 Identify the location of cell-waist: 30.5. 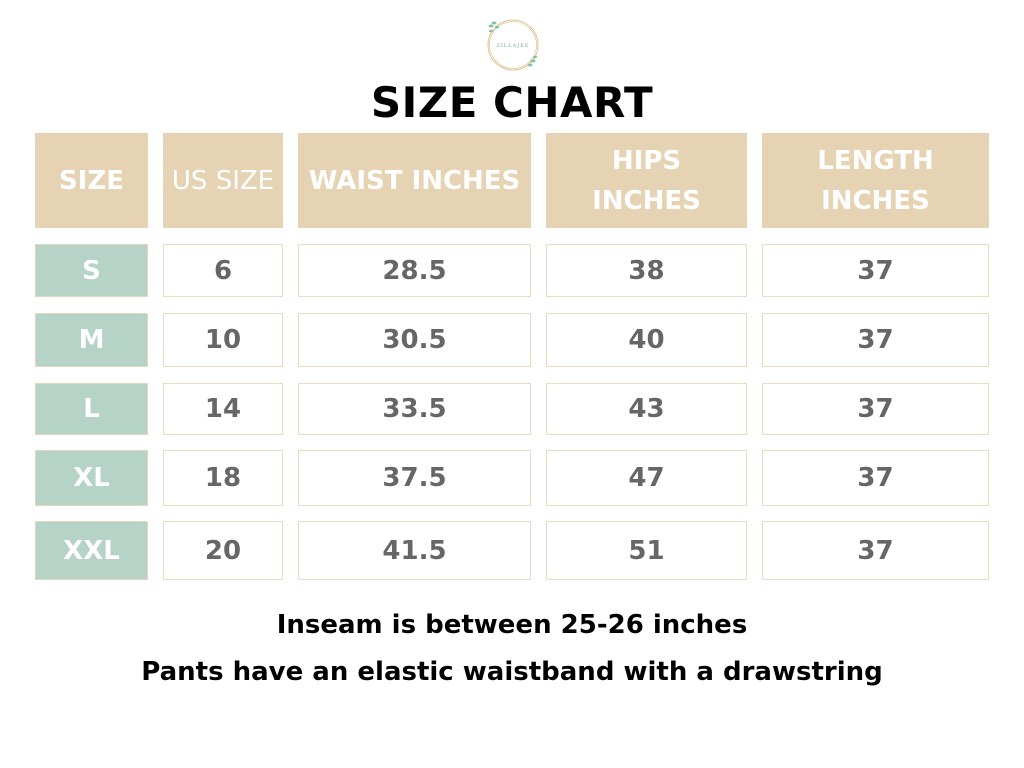
(414, 340).